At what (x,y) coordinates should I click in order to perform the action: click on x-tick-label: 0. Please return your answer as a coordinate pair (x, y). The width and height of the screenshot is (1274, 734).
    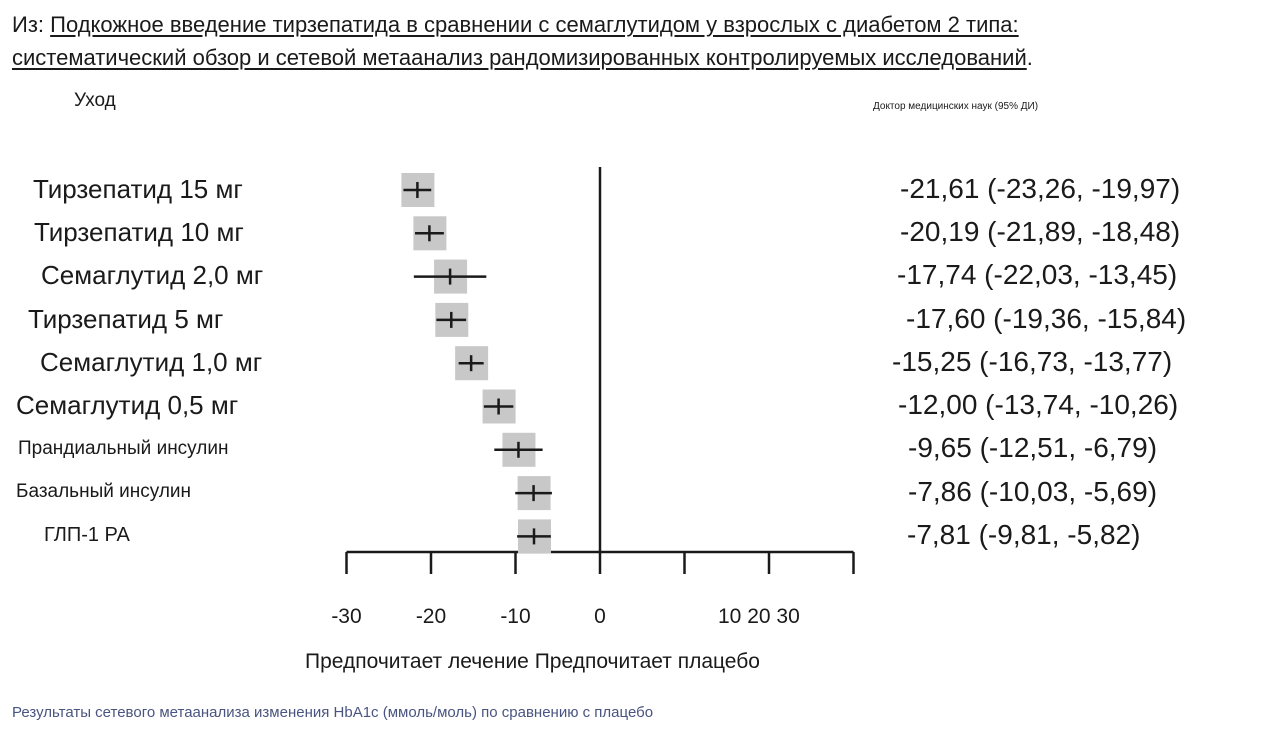
    Looking at the image, I should click on (600, 616).